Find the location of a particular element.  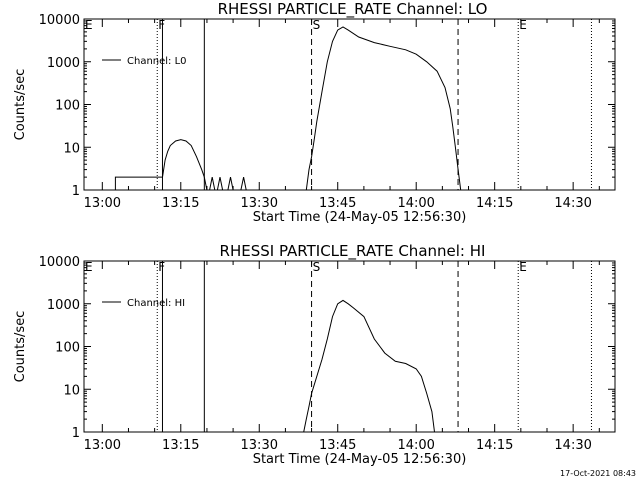

generation-timestamp: 17-Oct-2021 08:43 is located at coordinates (598, 473).